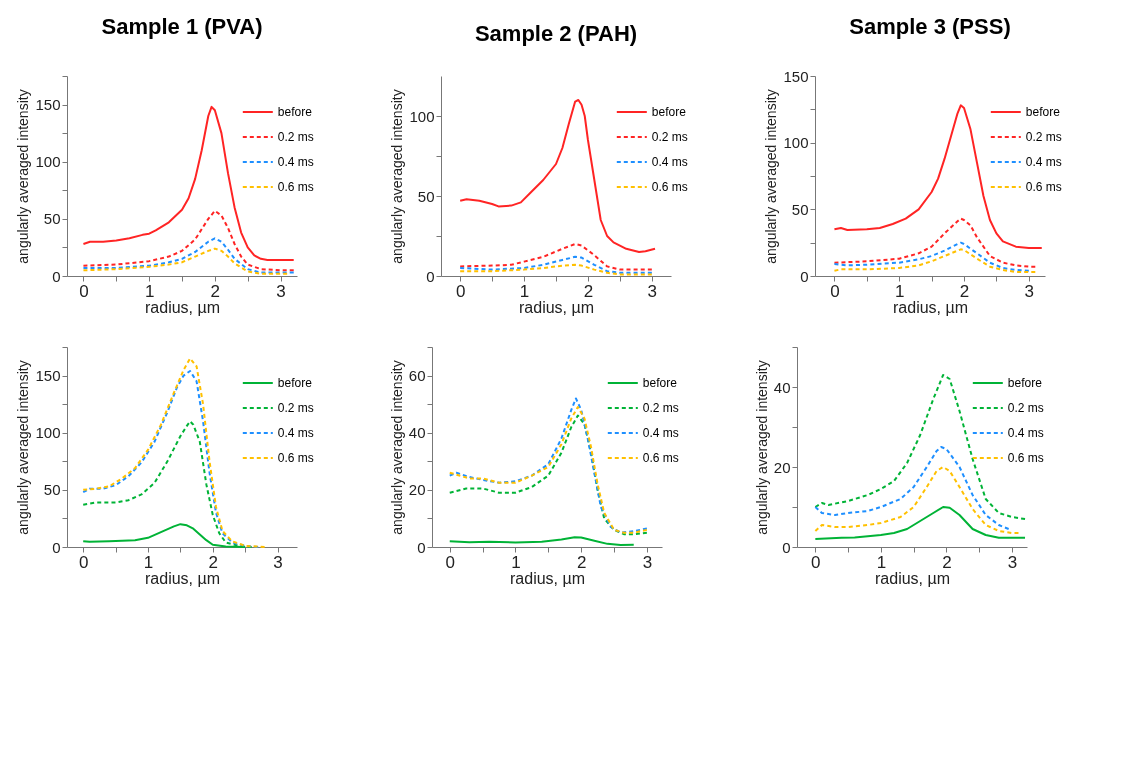 The height and width of the screenshot is (758, 1141). Describe the element at coordinates (930, 26) in the screenshot. I see `chart-title: Sample 3 (PSS)` at that location.